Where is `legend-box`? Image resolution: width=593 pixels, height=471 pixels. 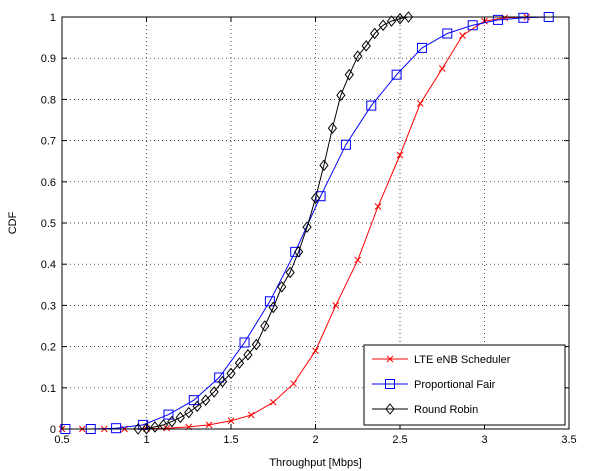 legend-box is located at coordinates (464, 385).